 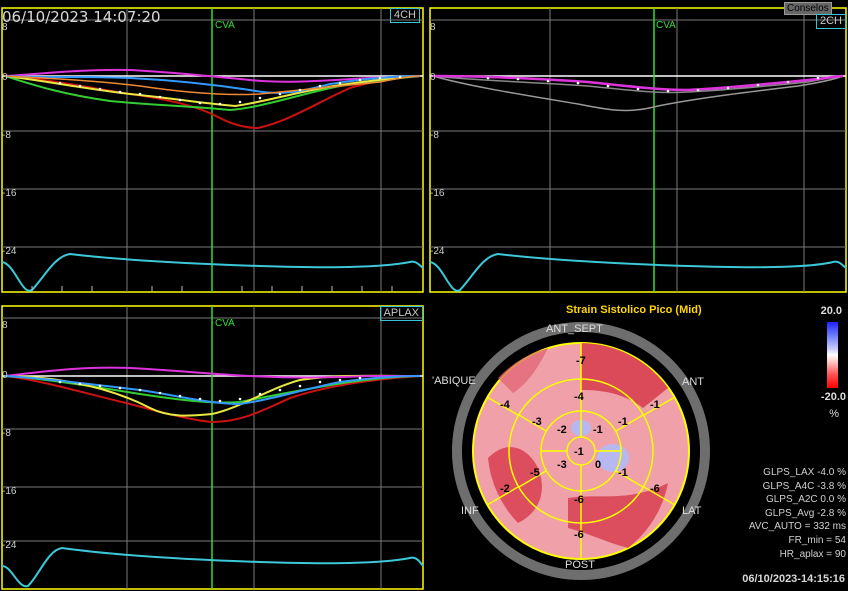 I want to click on segment-basal-lat: -6, so click(x=655, y=489).